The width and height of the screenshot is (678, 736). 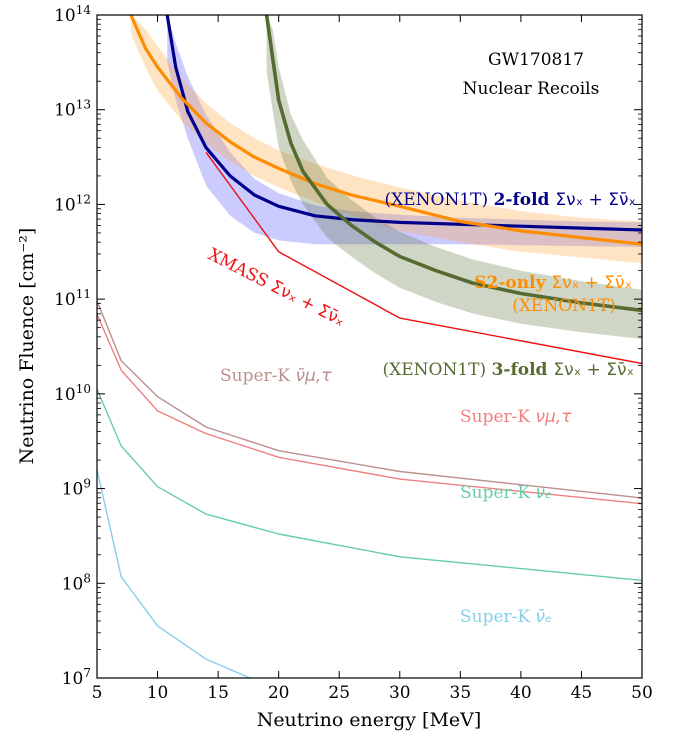 I want to click on y-axis-label: Neutrino Fluence [cm⁻²], so click(x=27, y=346).